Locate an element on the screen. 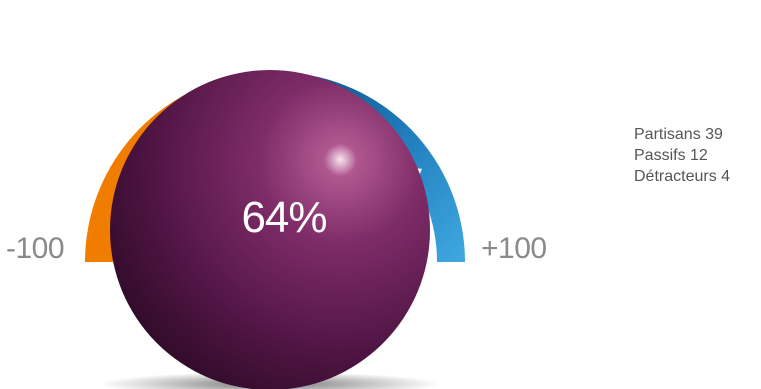 The width and height of the screenshot is (761, 389). gauge-value: 64% is located at coordinates (284, 217).